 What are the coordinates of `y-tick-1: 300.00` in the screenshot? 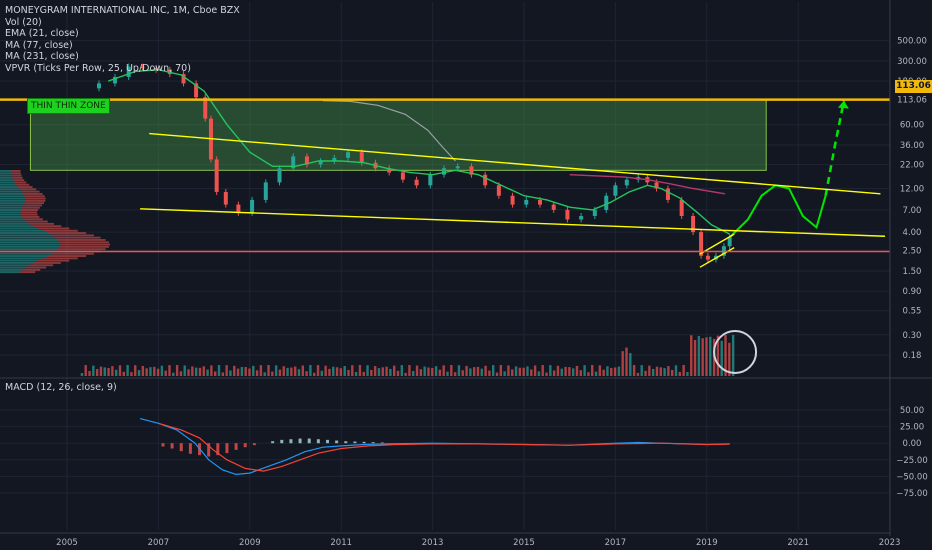 It's located at (912, 62).